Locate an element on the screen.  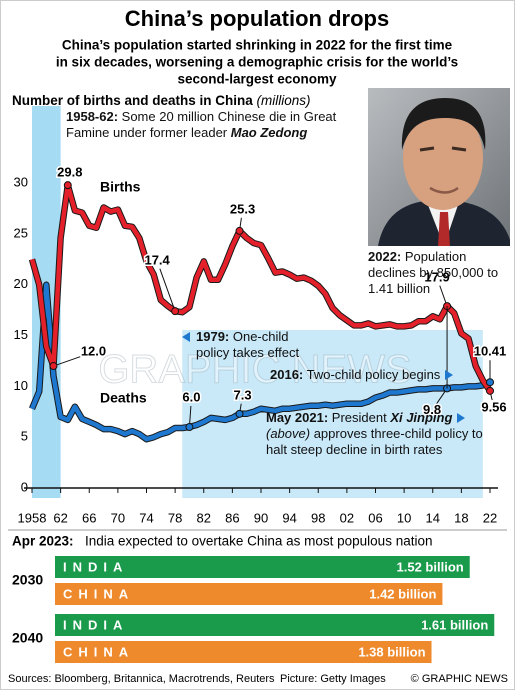
y-tick-label: 30 is located at coordinates (21, 182).